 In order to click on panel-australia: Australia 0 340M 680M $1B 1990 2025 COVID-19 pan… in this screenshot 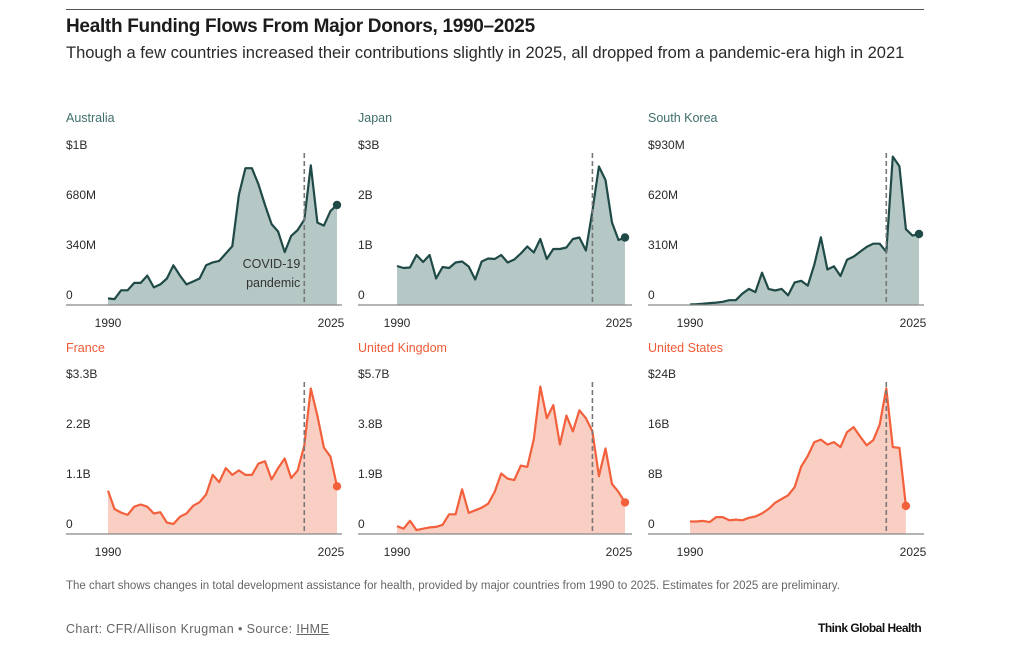, I will do `click(205, 220)`.